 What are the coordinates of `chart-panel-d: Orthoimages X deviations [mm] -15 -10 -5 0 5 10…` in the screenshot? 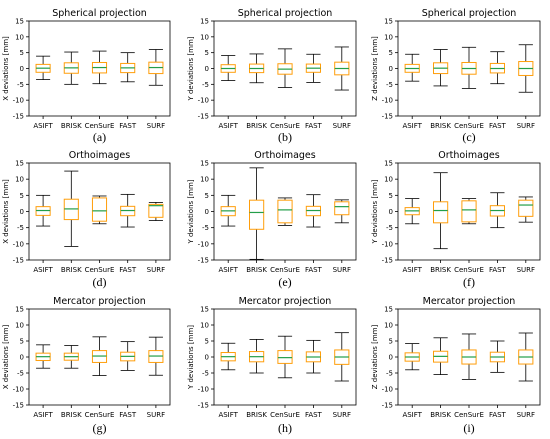 It's located at (86, 212).